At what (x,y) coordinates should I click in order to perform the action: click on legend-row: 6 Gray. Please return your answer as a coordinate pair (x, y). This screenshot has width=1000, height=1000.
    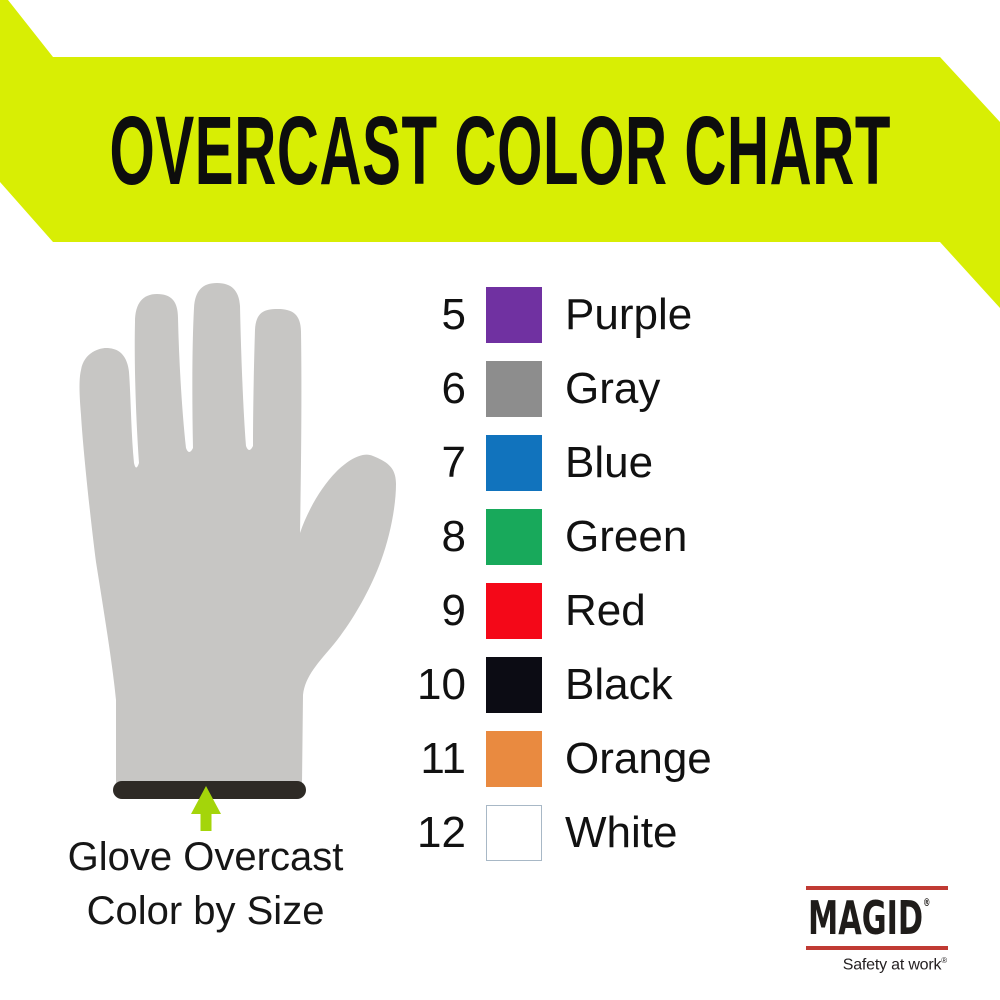
    Looking at the image, I should click on (556, 389).